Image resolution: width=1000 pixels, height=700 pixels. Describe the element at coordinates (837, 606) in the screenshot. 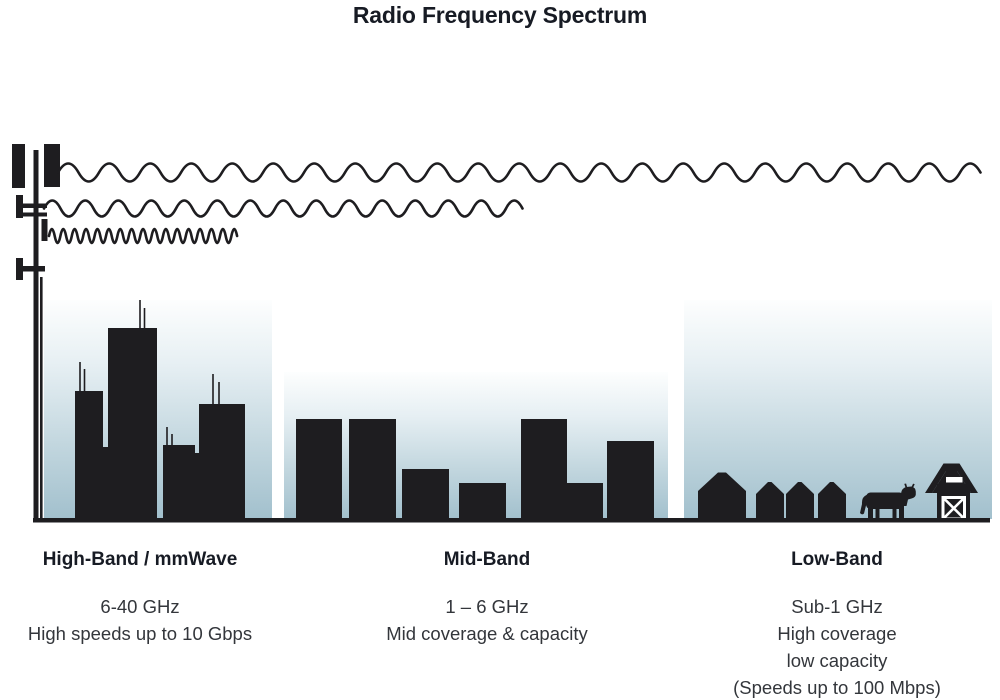

I see `low-band-frequency: Sub-1 GHz` at that location.